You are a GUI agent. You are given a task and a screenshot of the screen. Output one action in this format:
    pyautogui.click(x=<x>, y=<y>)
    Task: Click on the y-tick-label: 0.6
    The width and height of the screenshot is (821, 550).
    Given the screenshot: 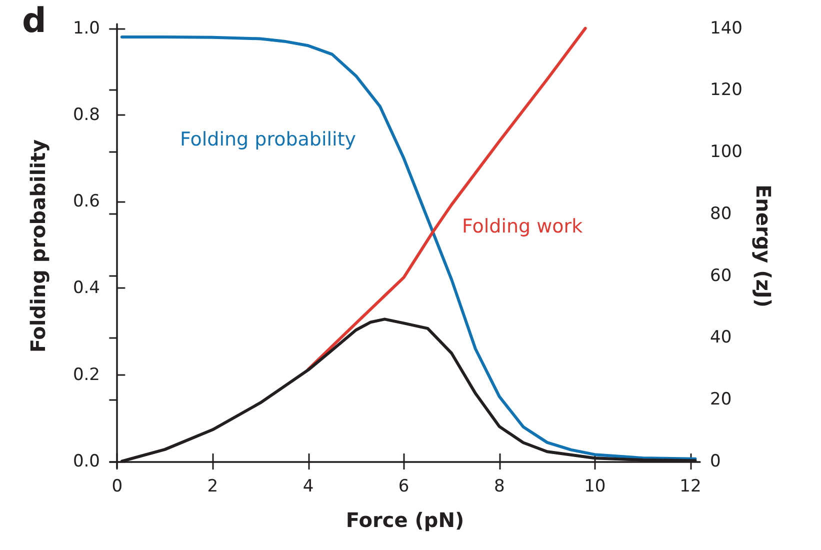 What is the action you would take?
    pyautogui.click(x=86, y=202)
    